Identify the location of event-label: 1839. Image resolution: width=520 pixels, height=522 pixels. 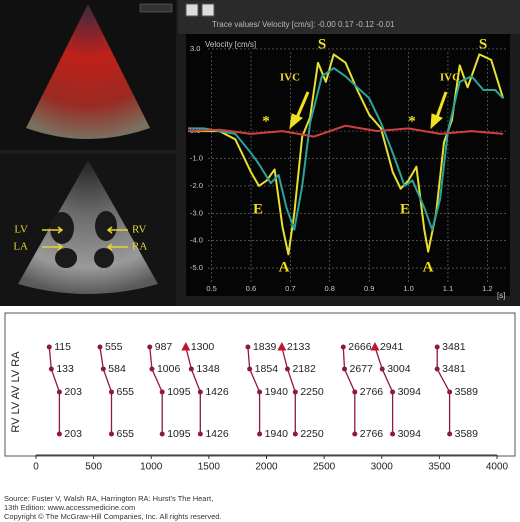
(265, 347).